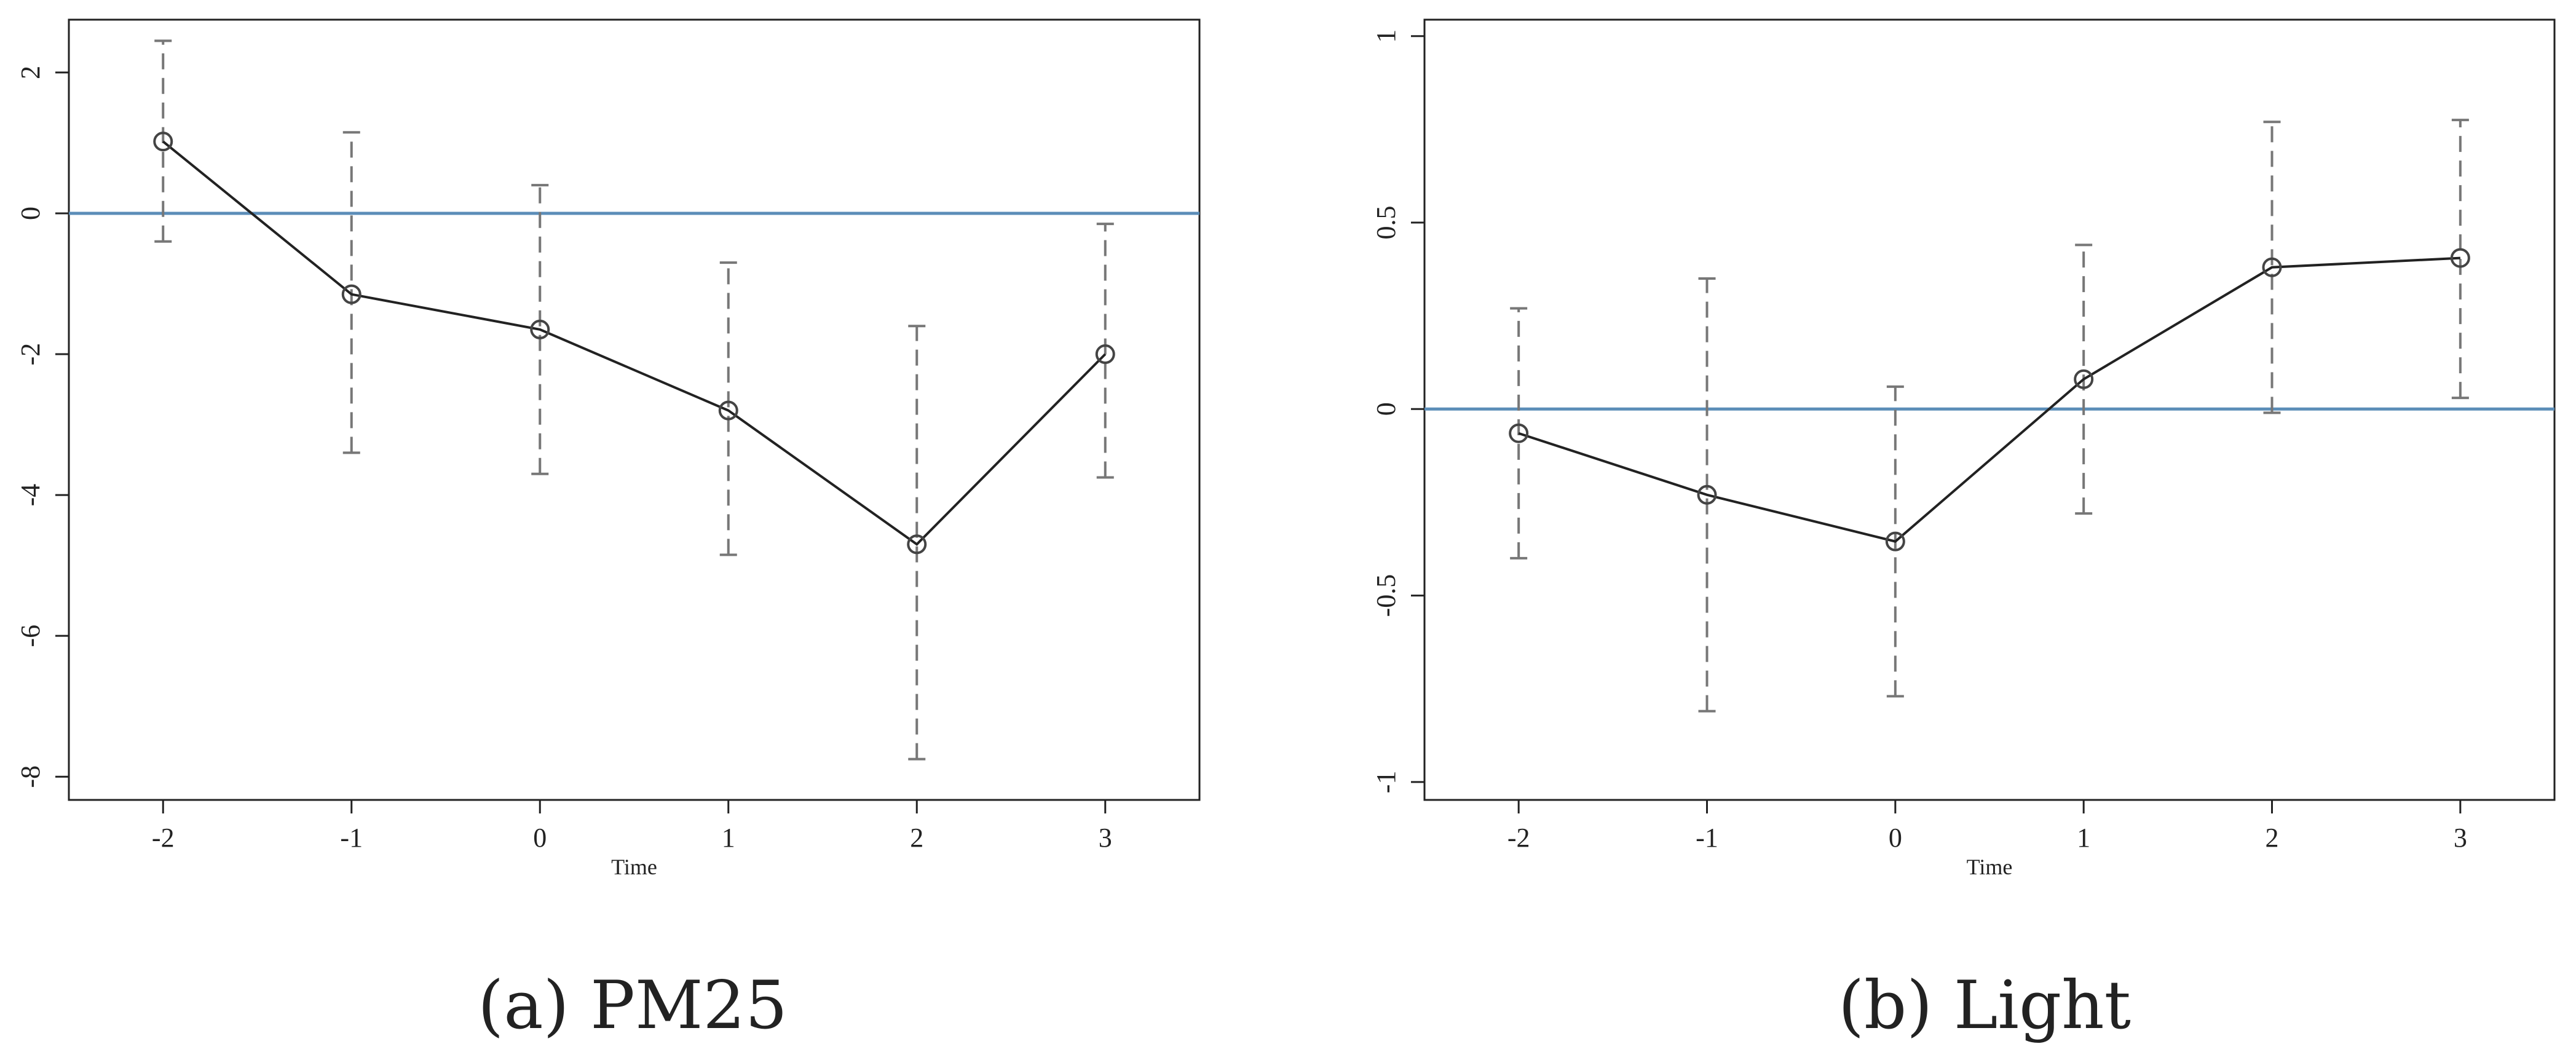 Image resolution: width=2576 pixels, height=1060 pixels. What do you see at coordinates (1386, 783) in the screenshot?
I see `y-tick-label: -1` at bounding box center [1386, 783].